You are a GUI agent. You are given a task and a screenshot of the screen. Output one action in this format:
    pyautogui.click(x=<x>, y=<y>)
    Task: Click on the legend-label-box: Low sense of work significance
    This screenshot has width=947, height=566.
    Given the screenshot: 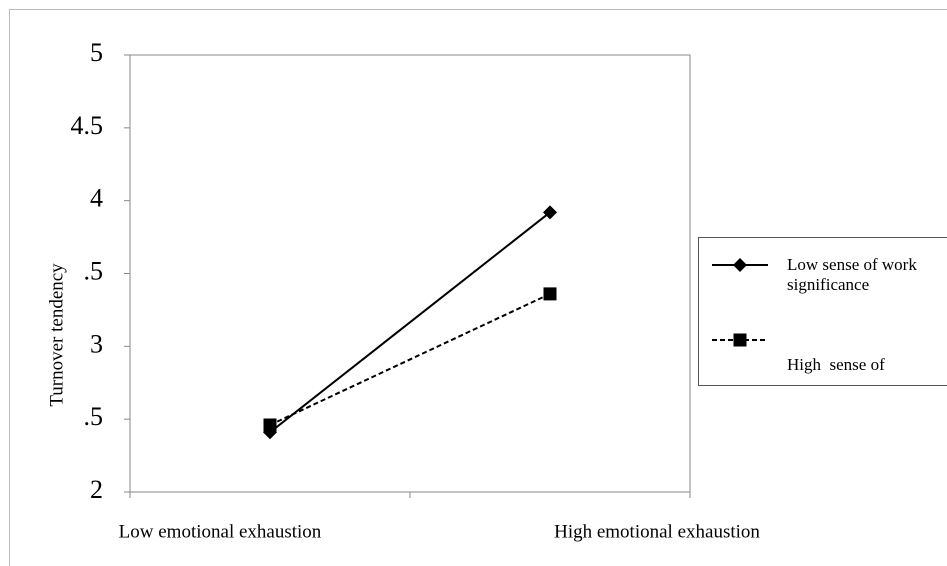 What is the action you would take?
    pyautogui.click(x=854, y=274)
    